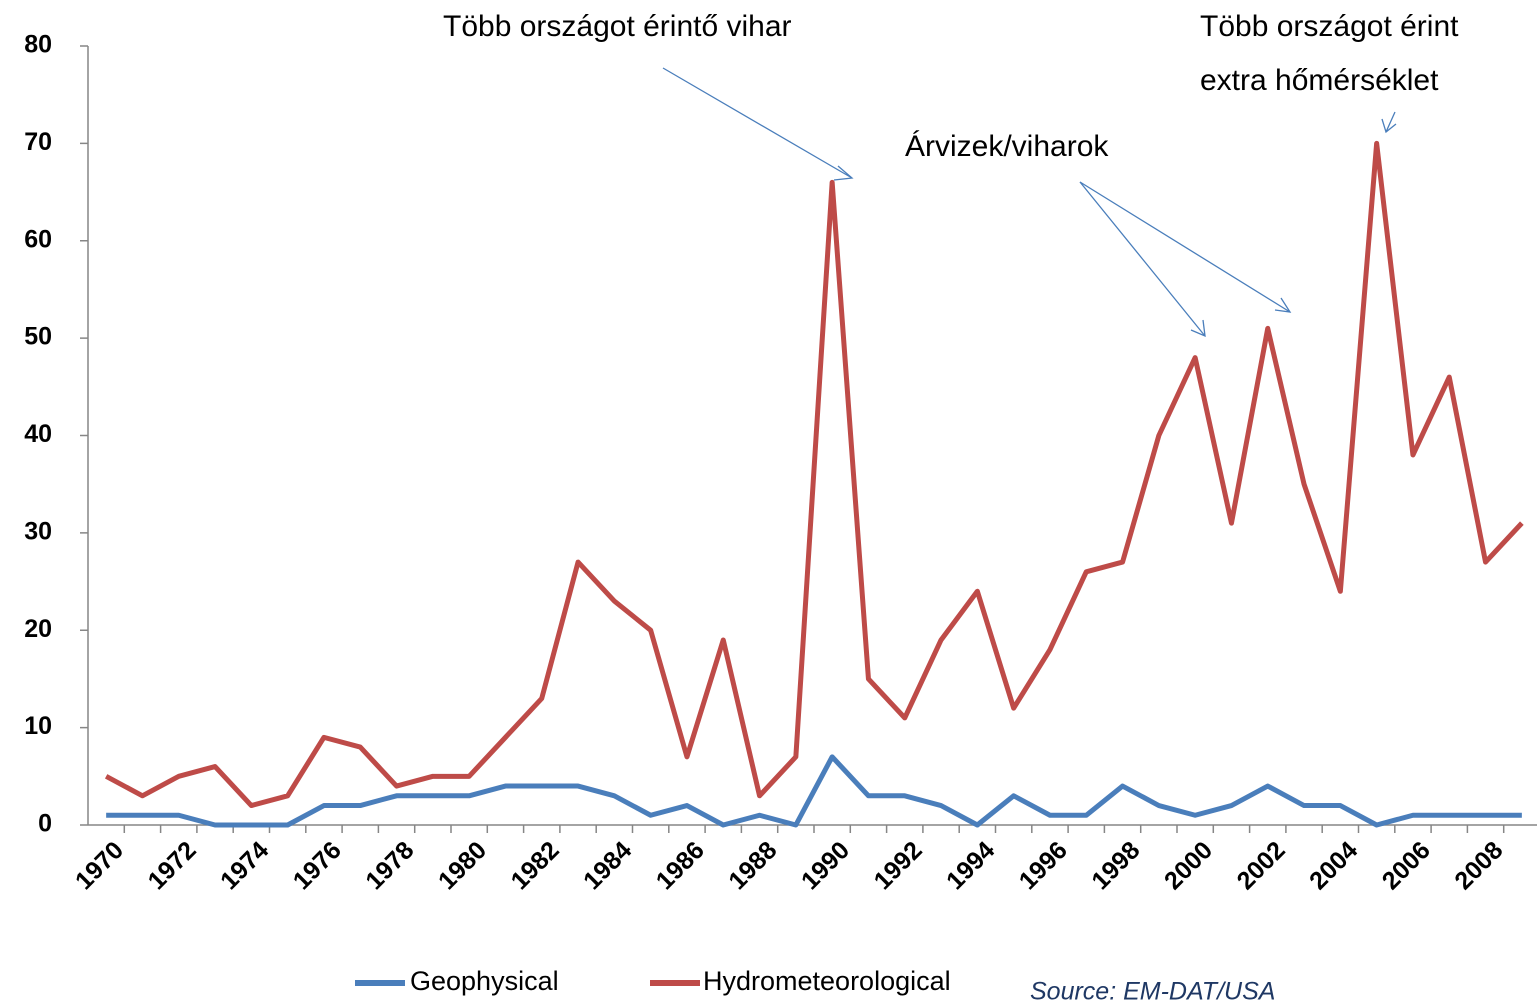 The width and height of the screenshot is (1537, 1006). What do you see at coordinates (1115, 865) in the screenshot?
I see `x-tick-label: 1998` at bounding box center [1115, 865].